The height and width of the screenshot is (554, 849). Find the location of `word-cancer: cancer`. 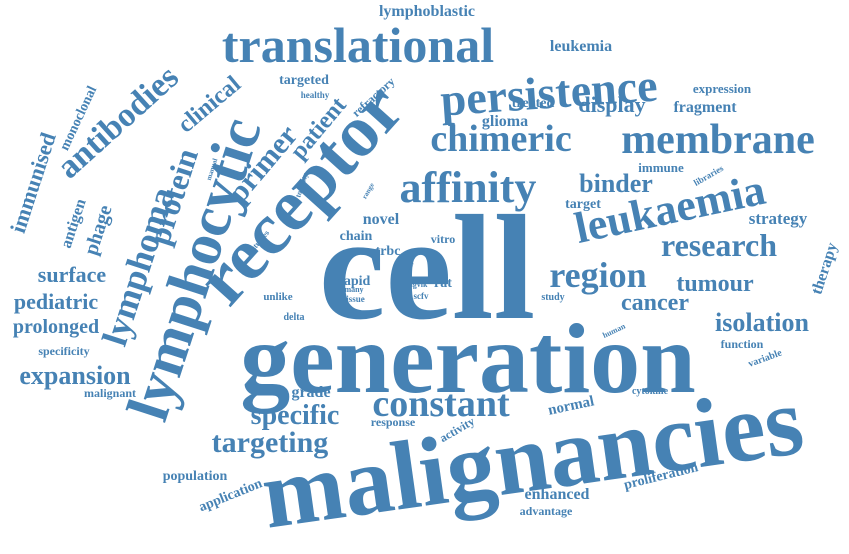

word-cancer: cancer is located at coordinates (655, 303).